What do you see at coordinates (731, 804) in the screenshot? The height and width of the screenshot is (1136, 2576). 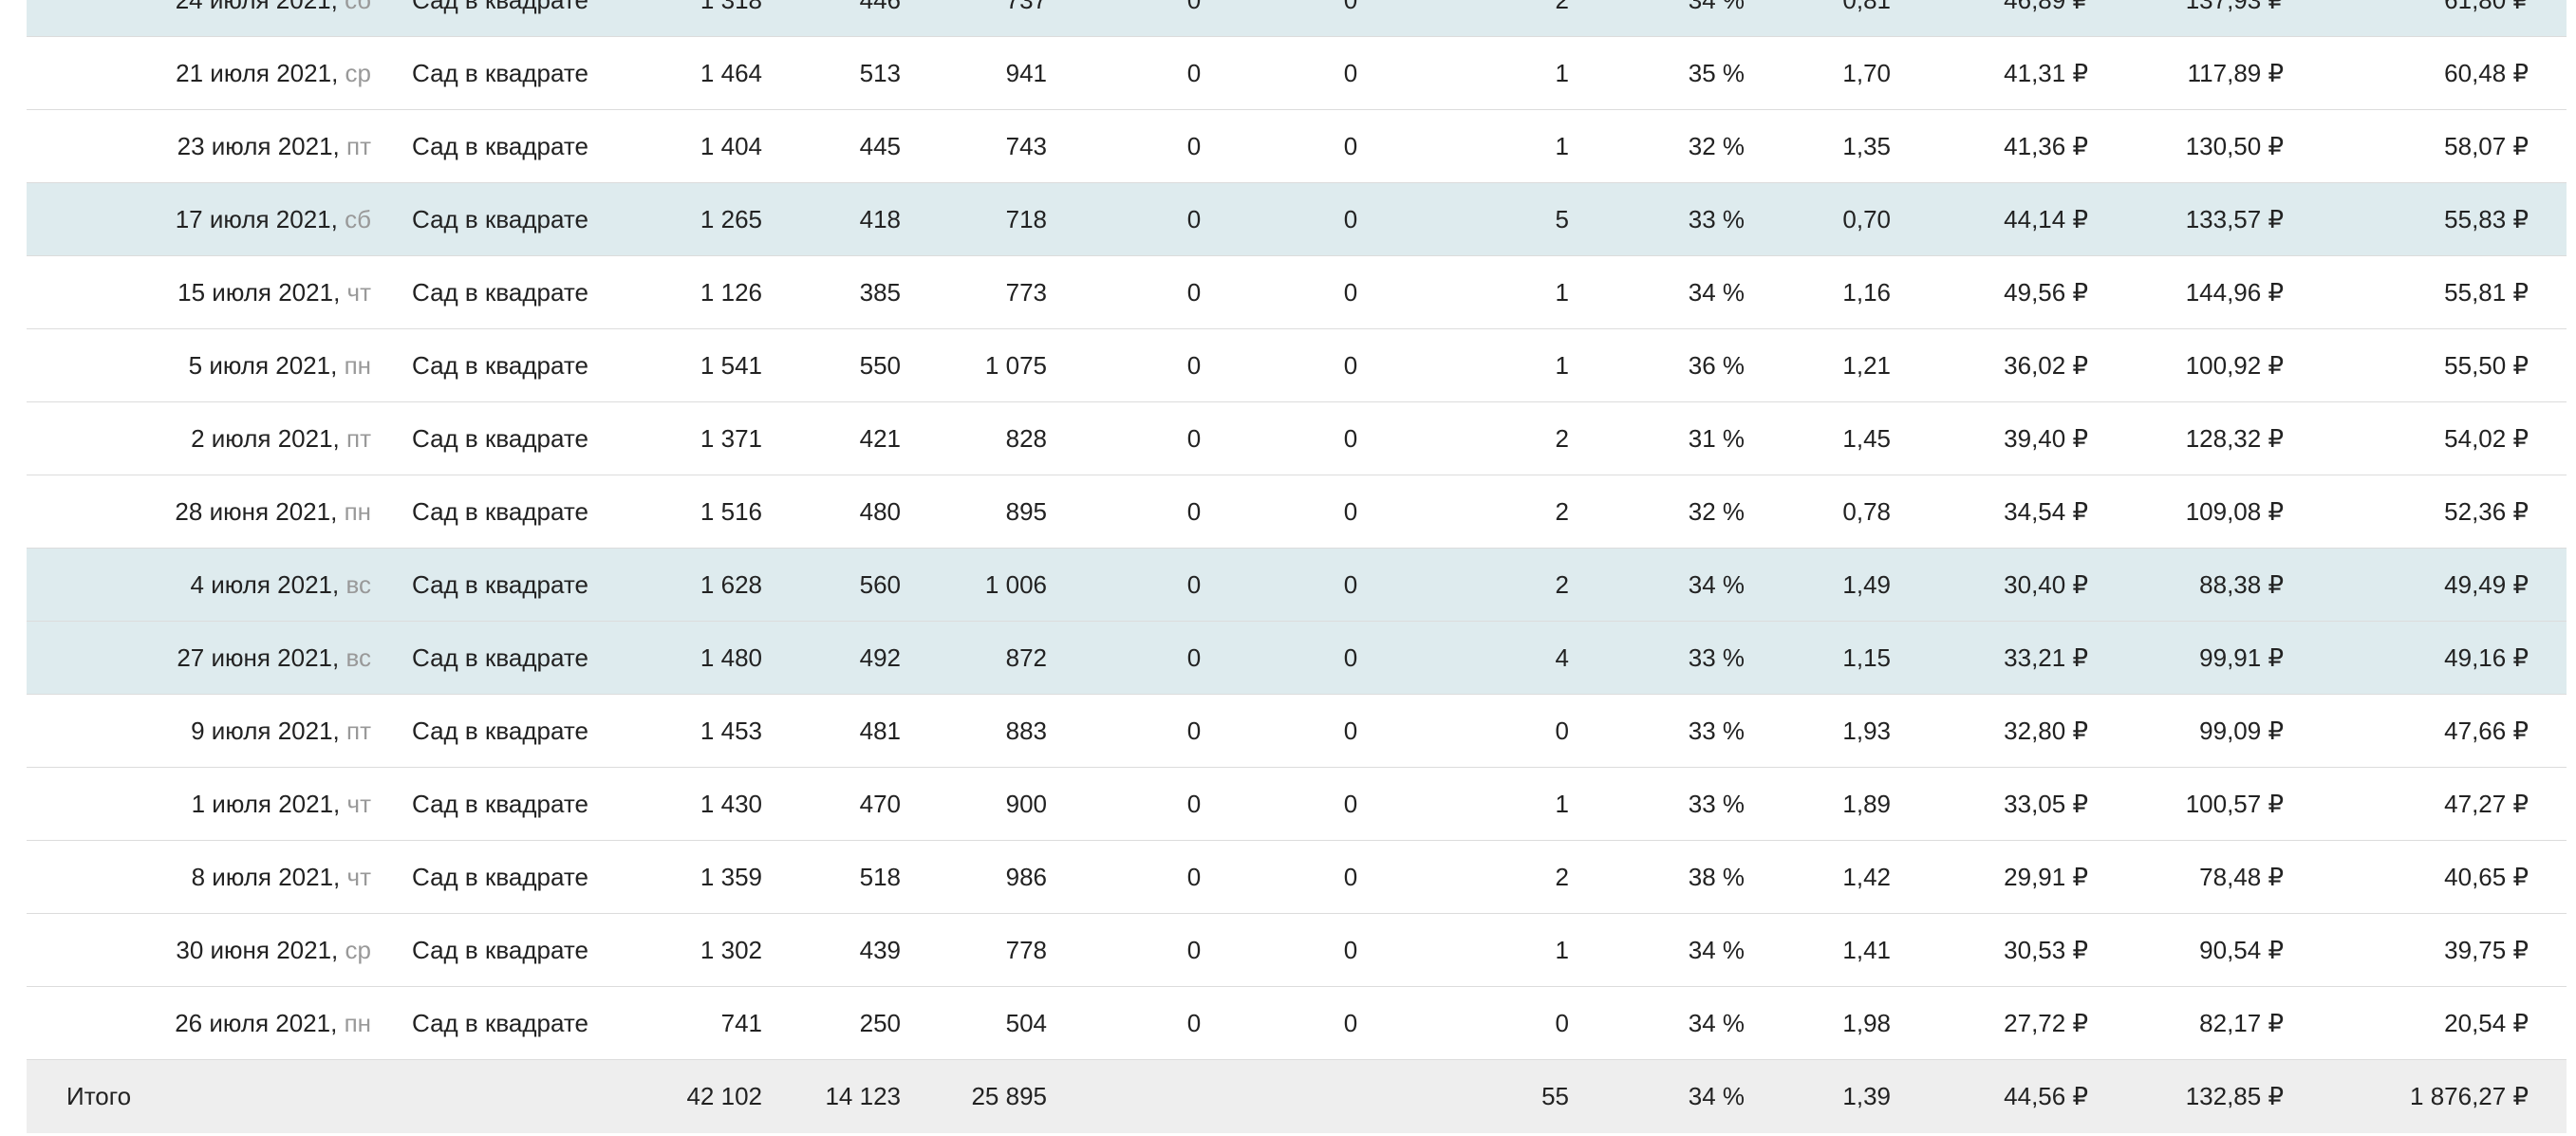 I see `cell: 1 430` at bounding box center [731, 804].